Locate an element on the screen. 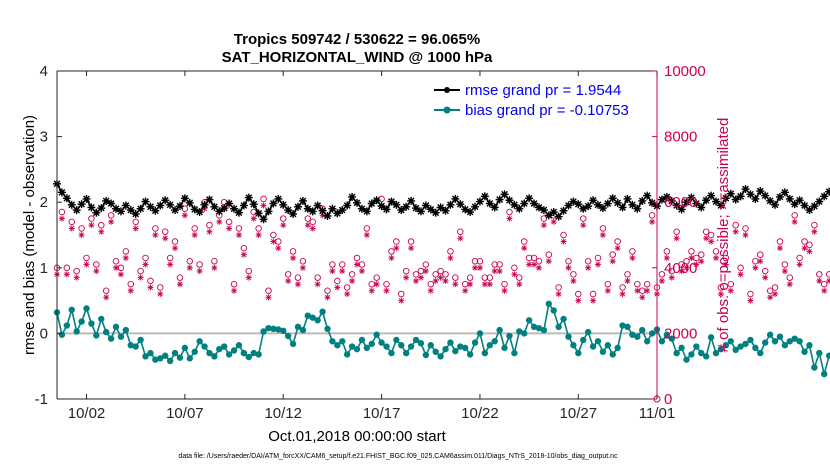 This screenshot has width=830, height=470. y-right-axis-label: # of obs: o=possible; ×=assimilated is located at coordinates (723, 235).